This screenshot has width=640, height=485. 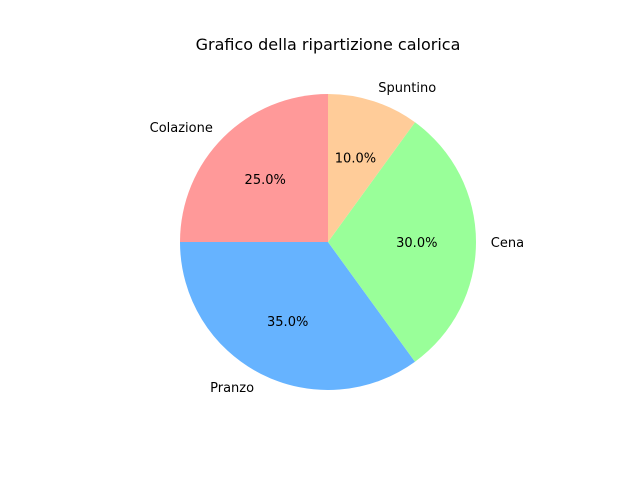 I want to click on pie-slice-cena, so click(x=402, y=242).